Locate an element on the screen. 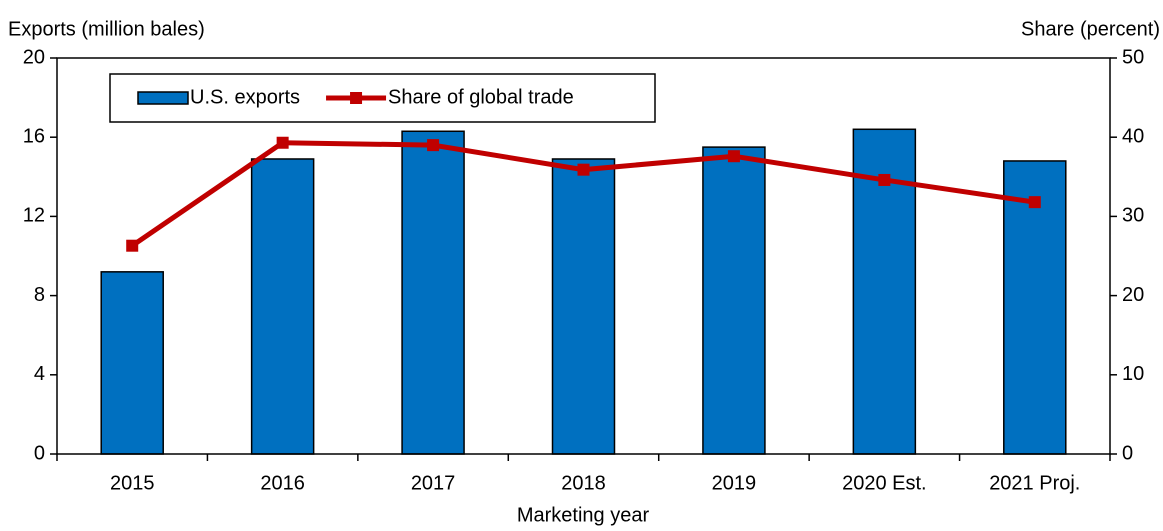  x-tick-label: 2015 is located at coordinates (132, 483).